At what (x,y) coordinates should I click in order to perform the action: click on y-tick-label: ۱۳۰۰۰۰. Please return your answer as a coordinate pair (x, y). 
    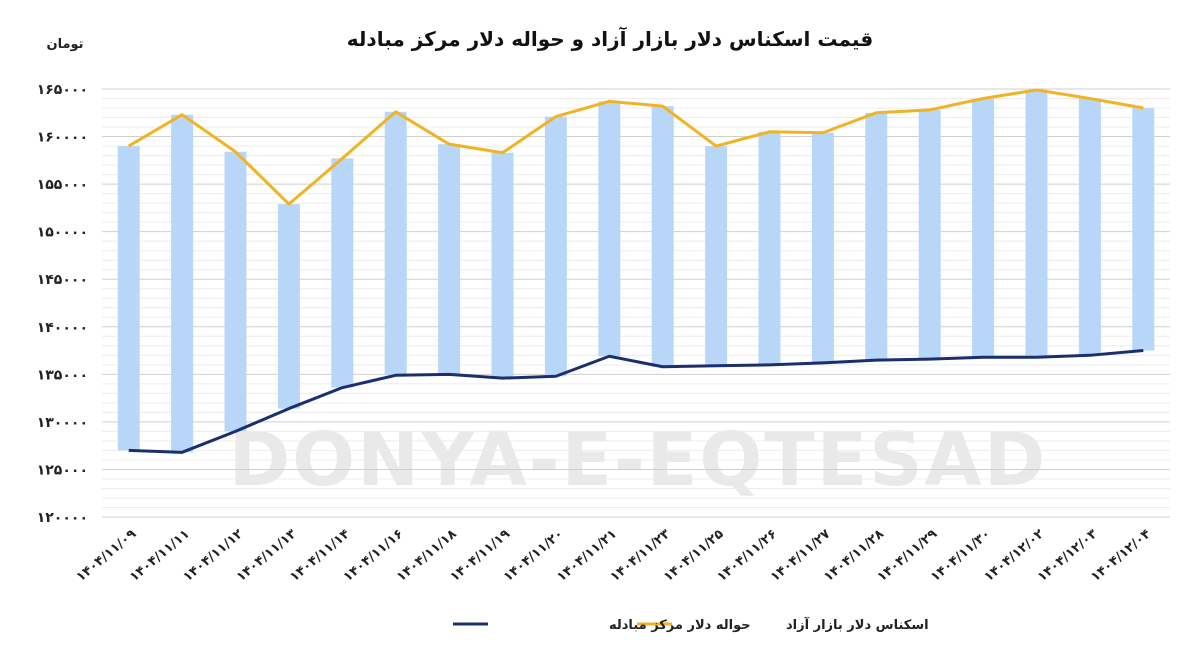
    Looking at the image, I should click on (62, 423).